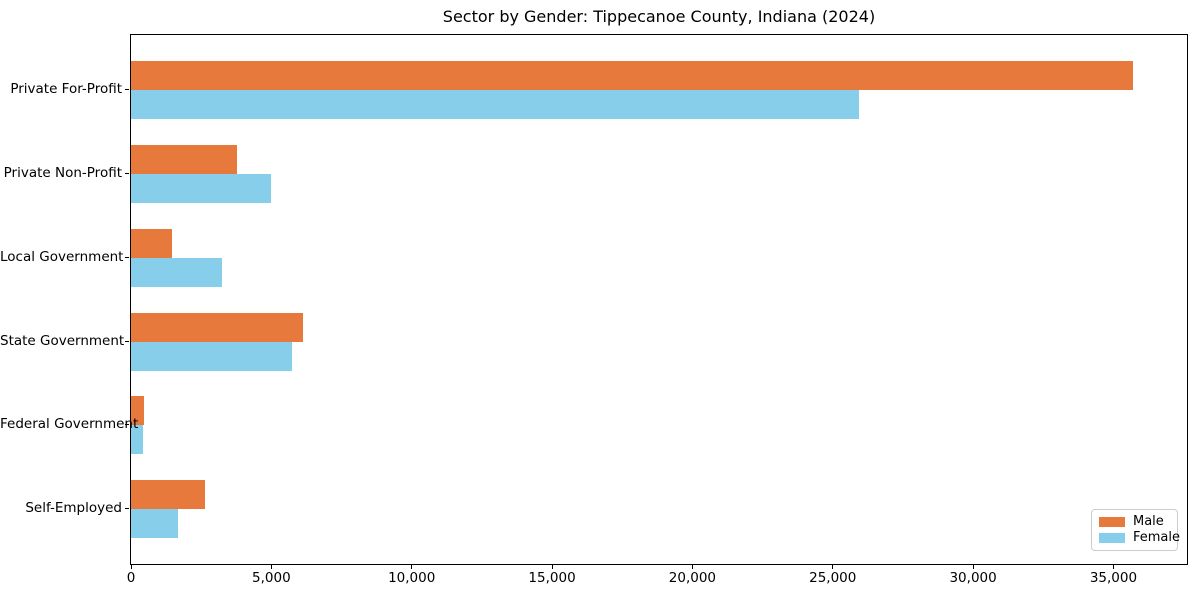 The height and width of the screenshot is (600, 1200). Describe the element at coordinates (131, 578) in the screenshot. I see `x-tick-label-0: 0` at that location.